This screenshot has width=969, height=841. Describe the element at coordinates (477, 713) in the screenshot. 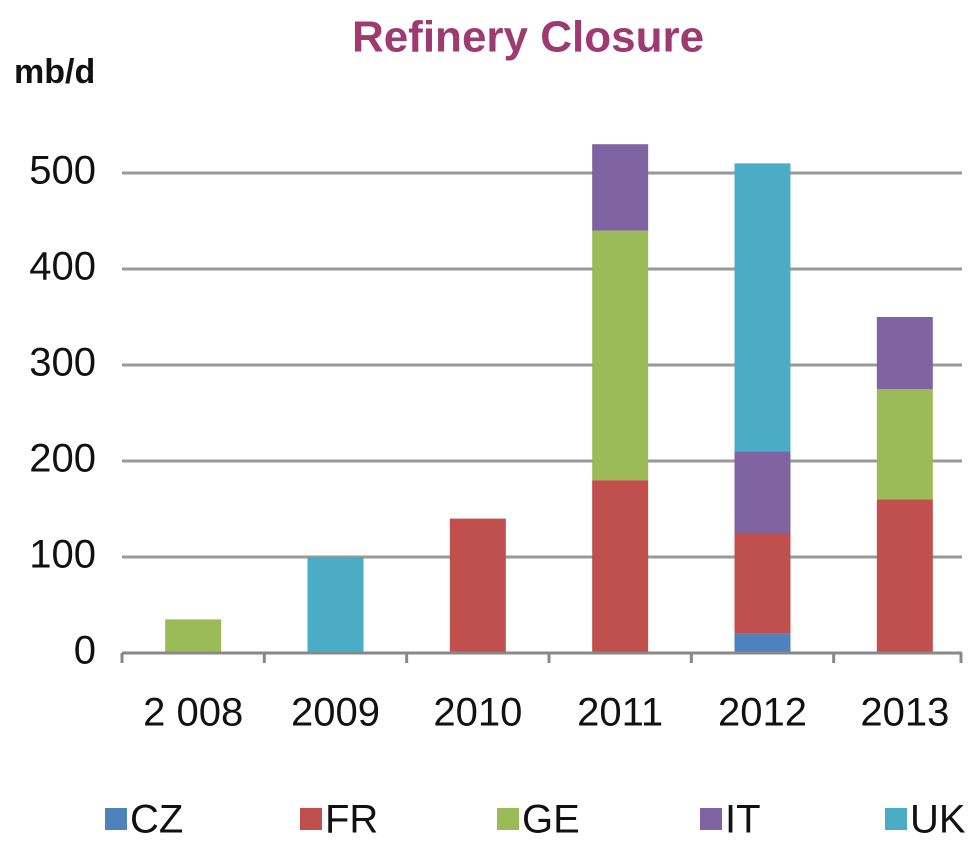

I see `x-tick-label: 2010` at that location.